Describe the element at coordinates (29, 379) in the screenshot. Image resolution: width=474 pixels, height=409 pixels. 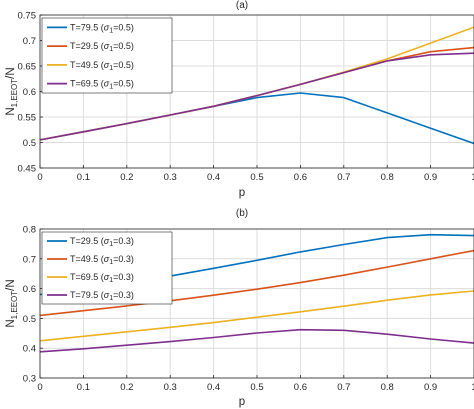
I see `y-tick-label: 0.3` at that location.